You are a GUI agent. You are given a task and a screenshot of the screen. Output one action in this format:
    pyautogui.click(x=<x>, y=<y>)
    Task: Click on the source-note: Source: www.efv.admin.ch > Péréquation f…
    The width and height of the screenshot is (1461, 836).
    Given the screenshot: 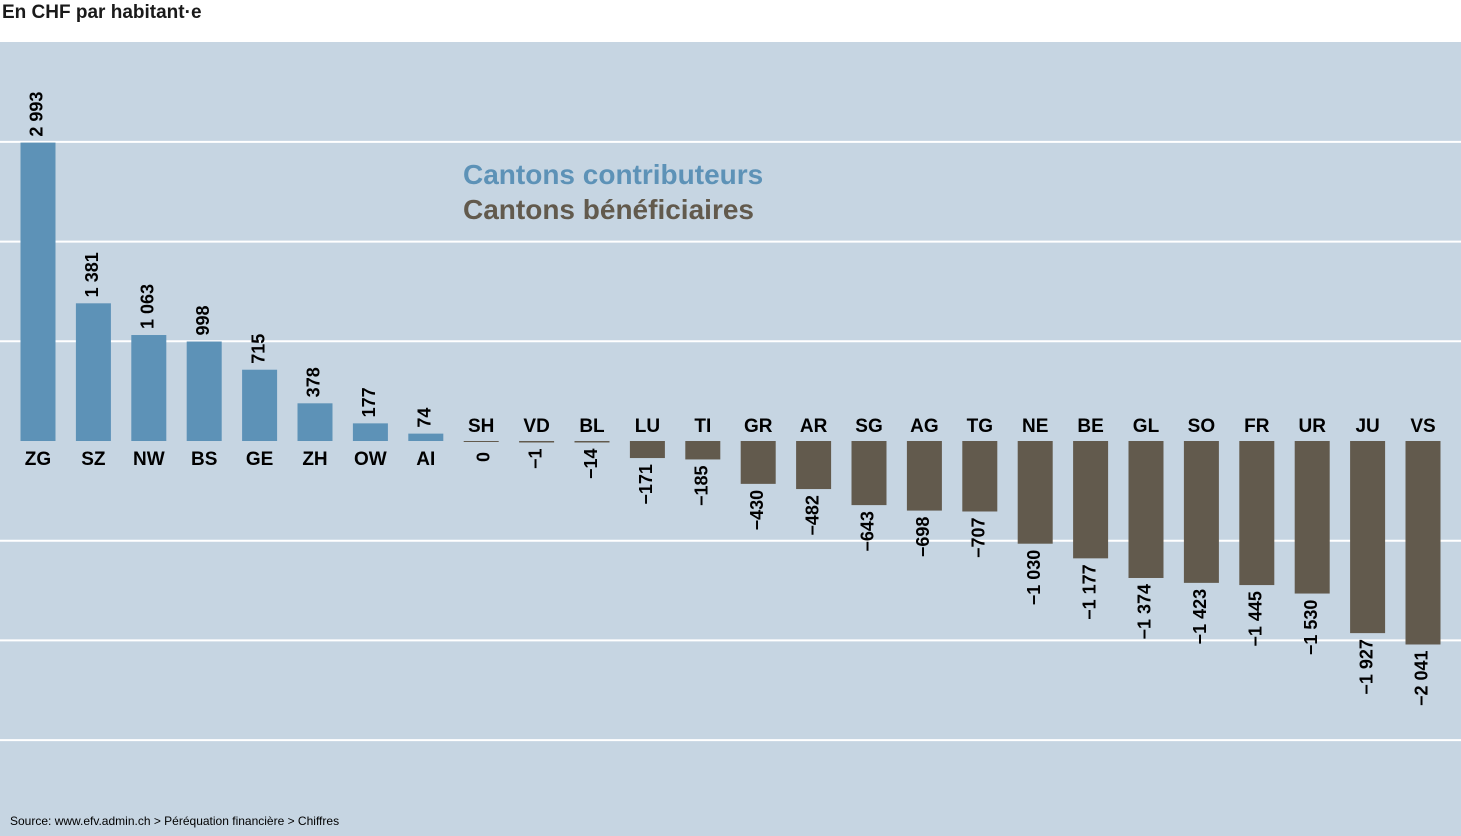 What is the action you would take?
    pyautogui.click(x=174, y=821)
    